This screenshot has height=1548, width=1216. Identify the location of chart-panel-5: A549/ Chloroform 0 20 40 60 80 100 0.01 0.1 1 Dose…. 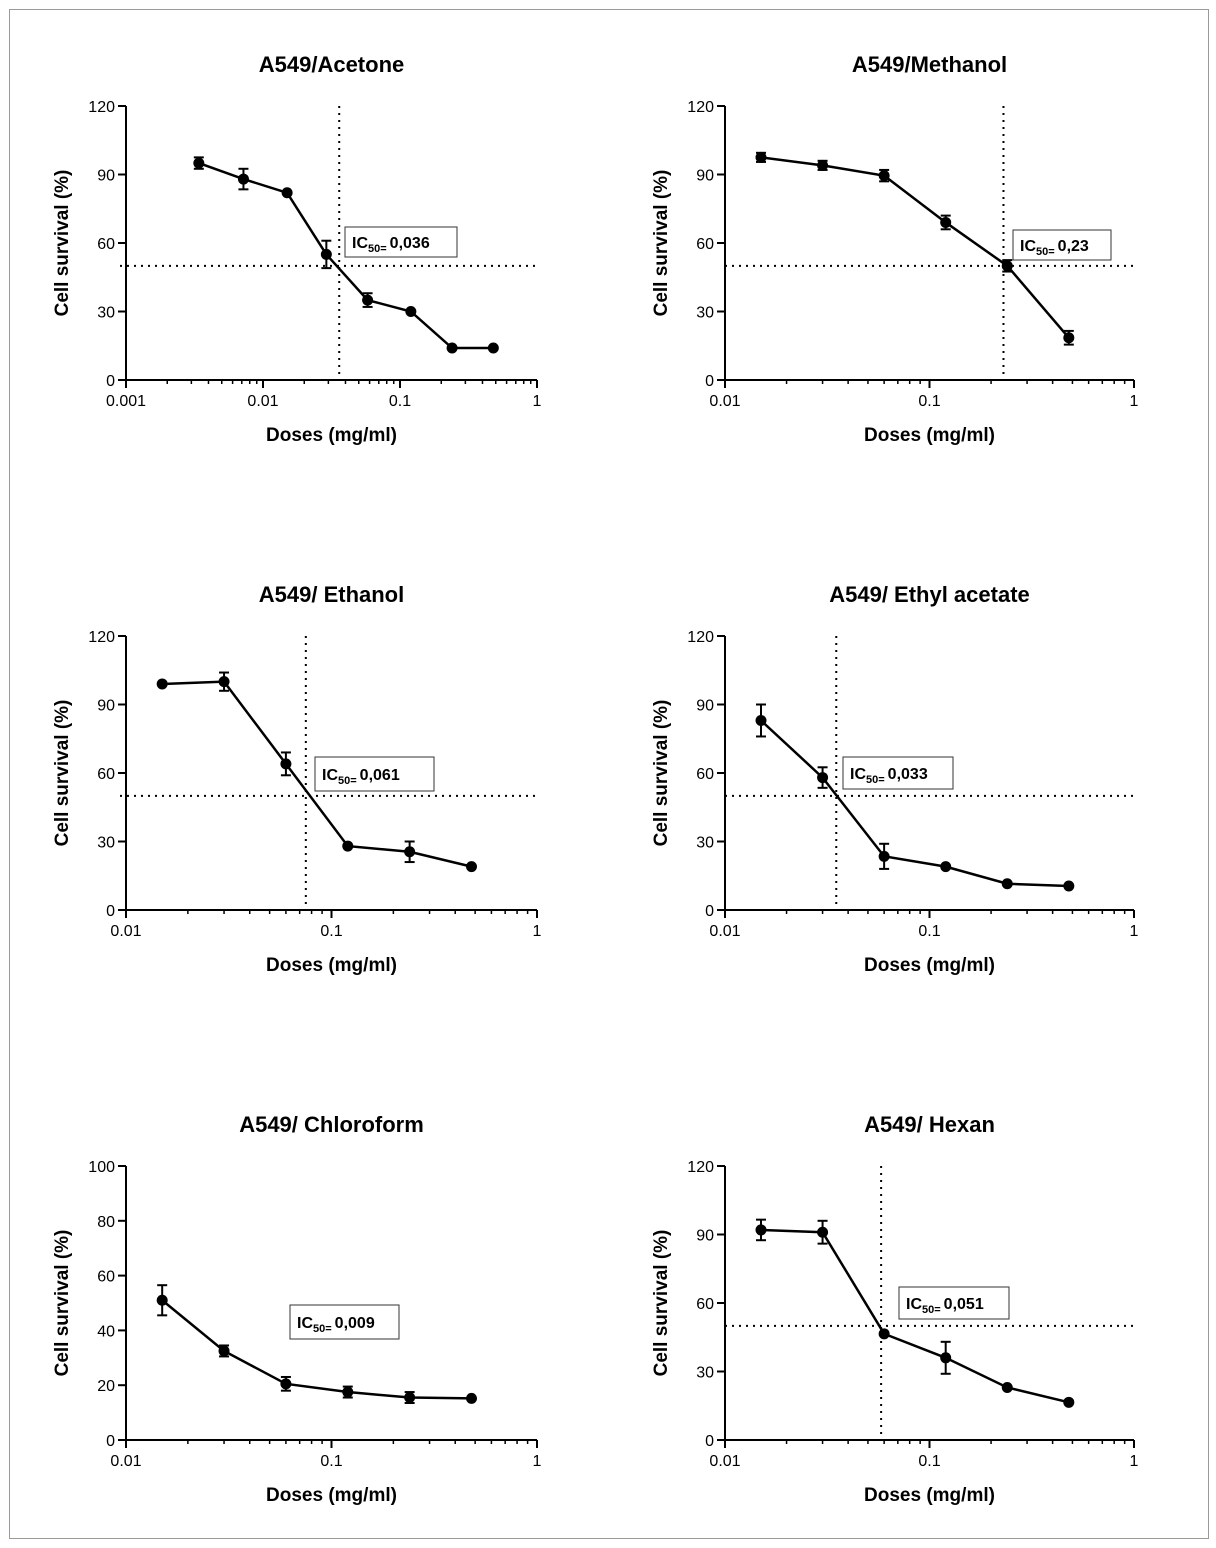
(297, 1309).